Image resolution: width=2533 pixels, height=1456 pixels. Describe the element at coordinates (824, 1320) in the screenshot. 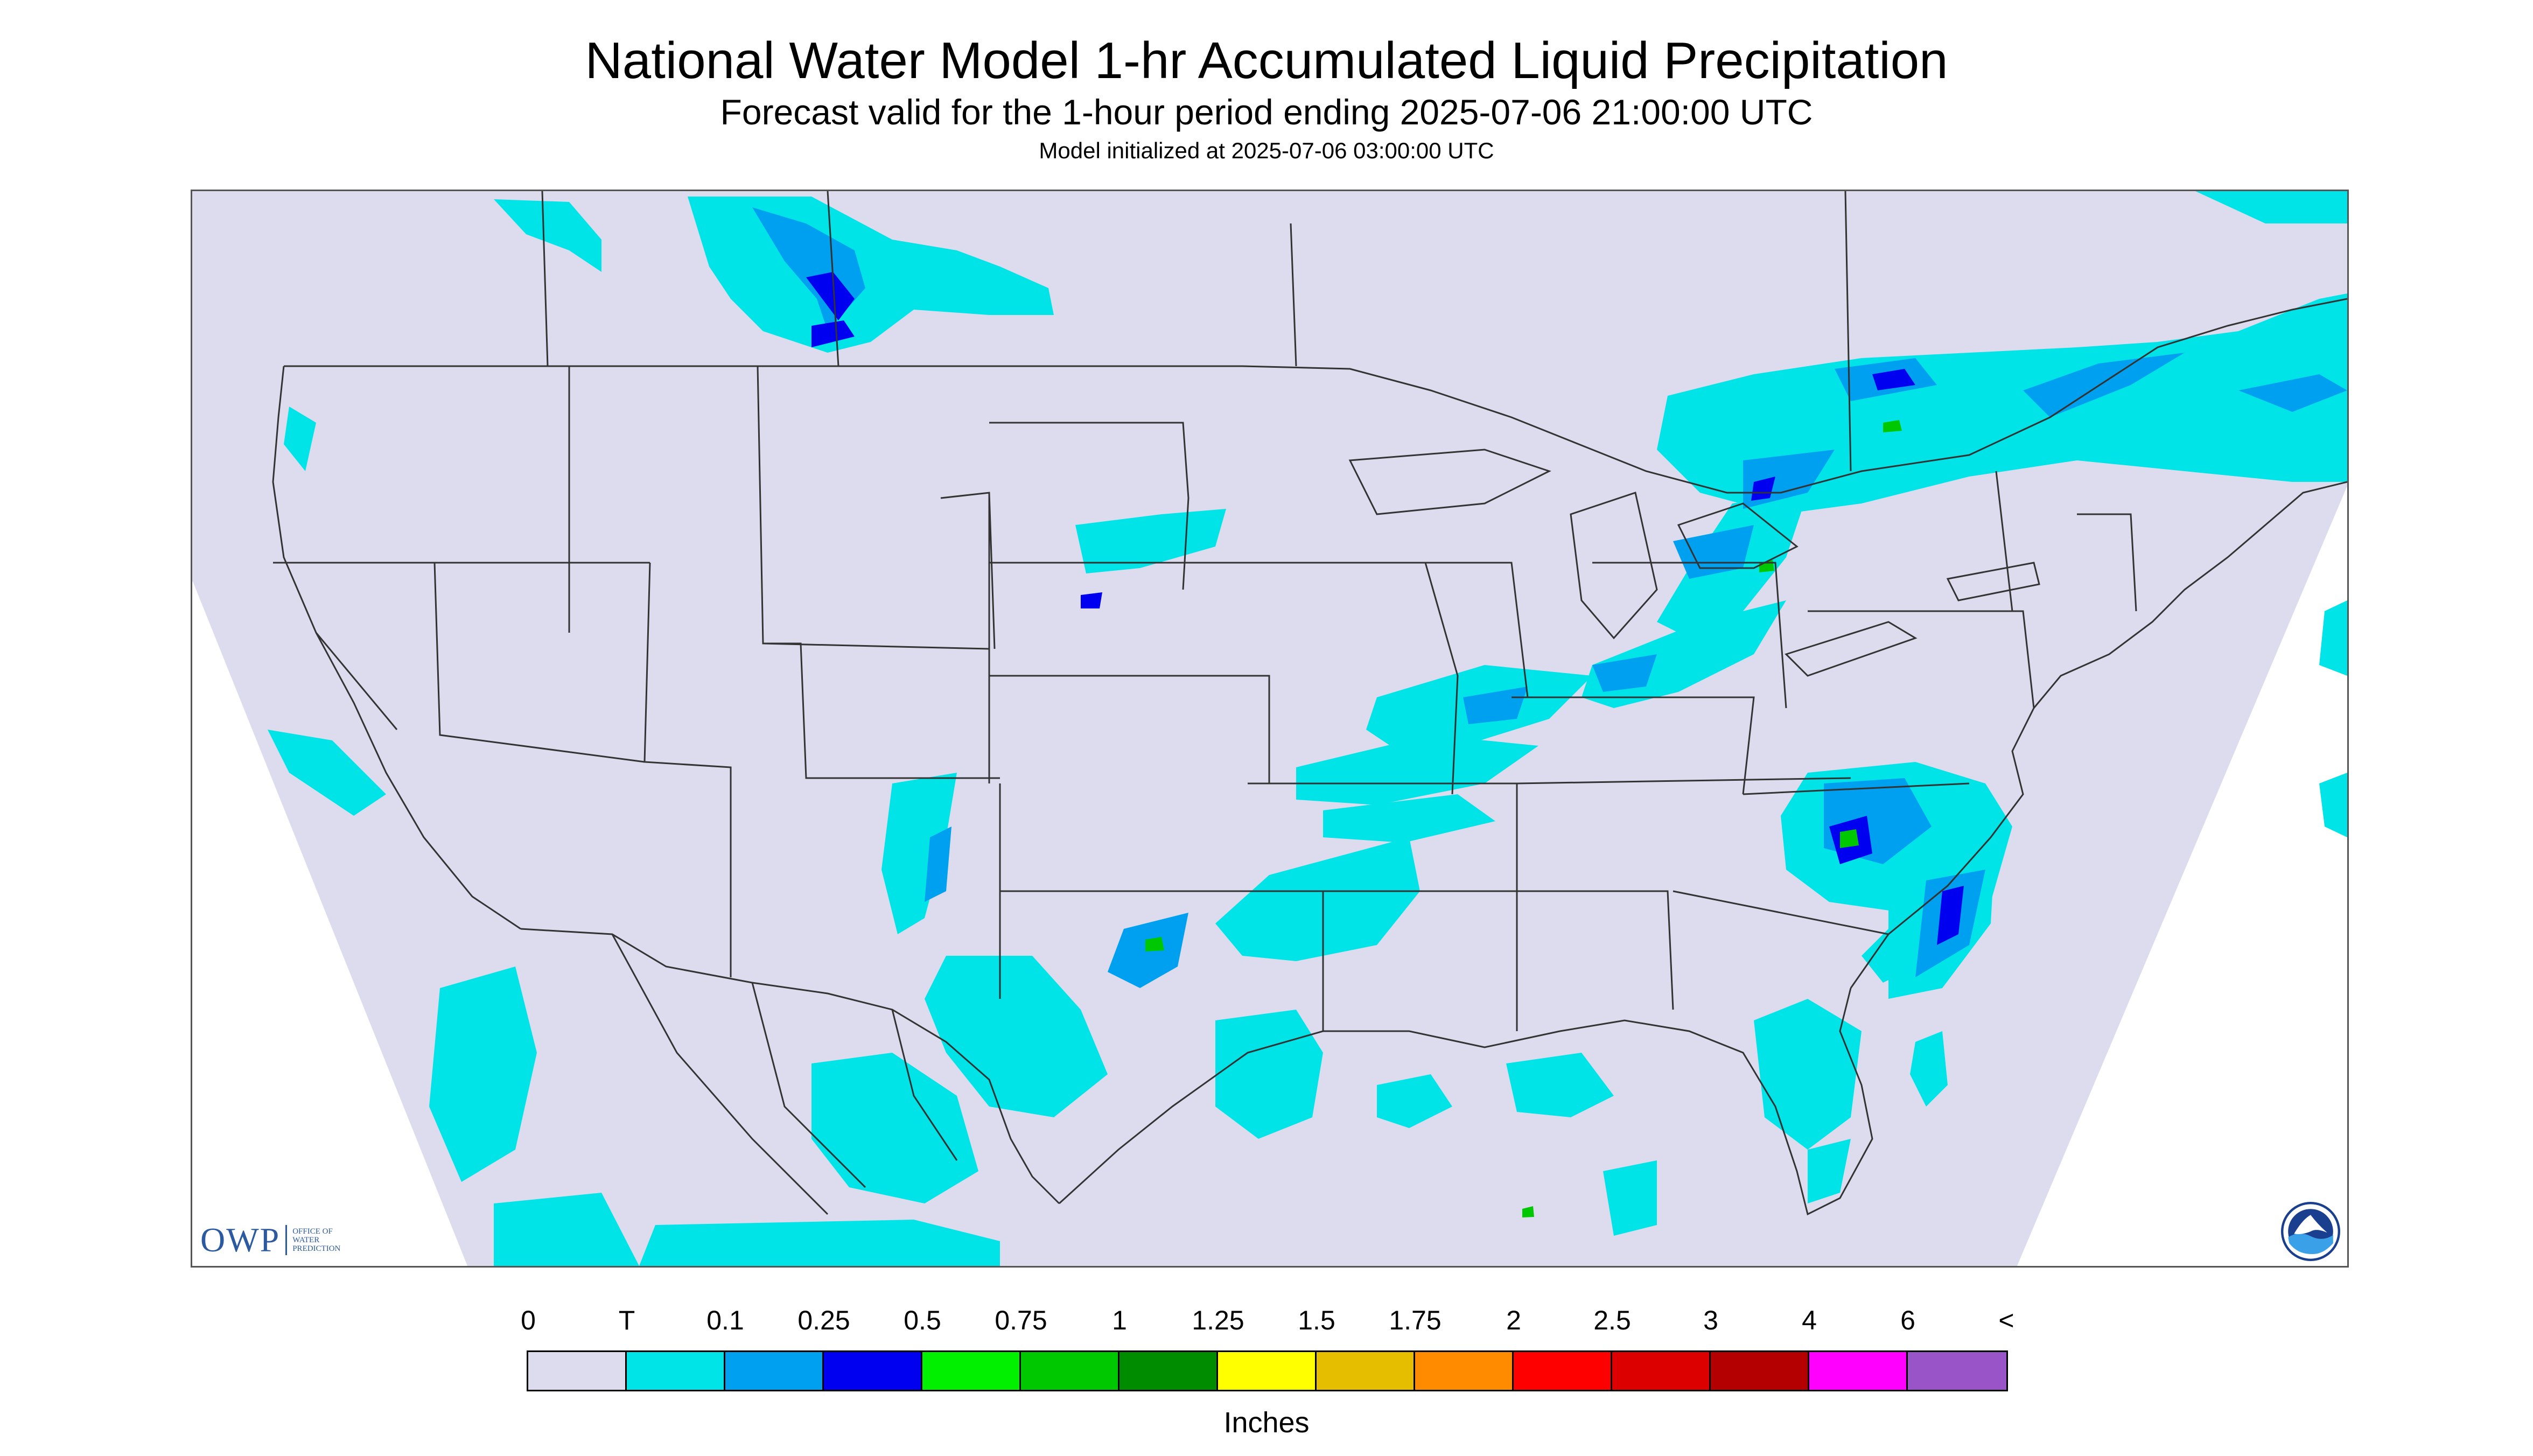

I see `legend-break-label: 0.25` at that location.